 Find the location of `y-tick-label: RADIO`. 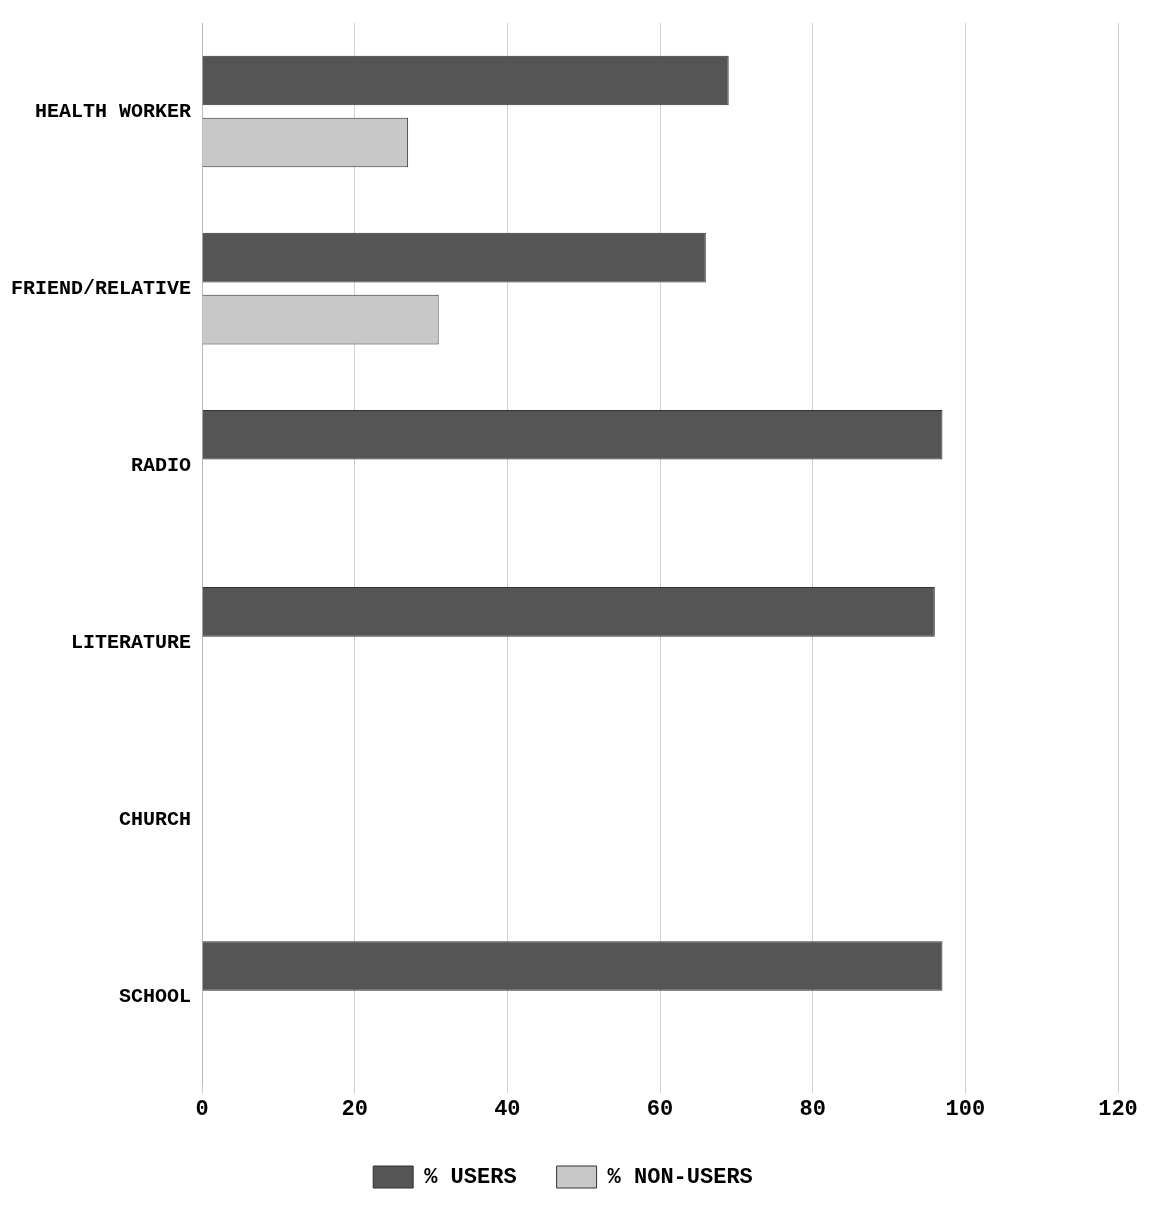

y-tick-label: RADIO is located at coordinates (161, 465).